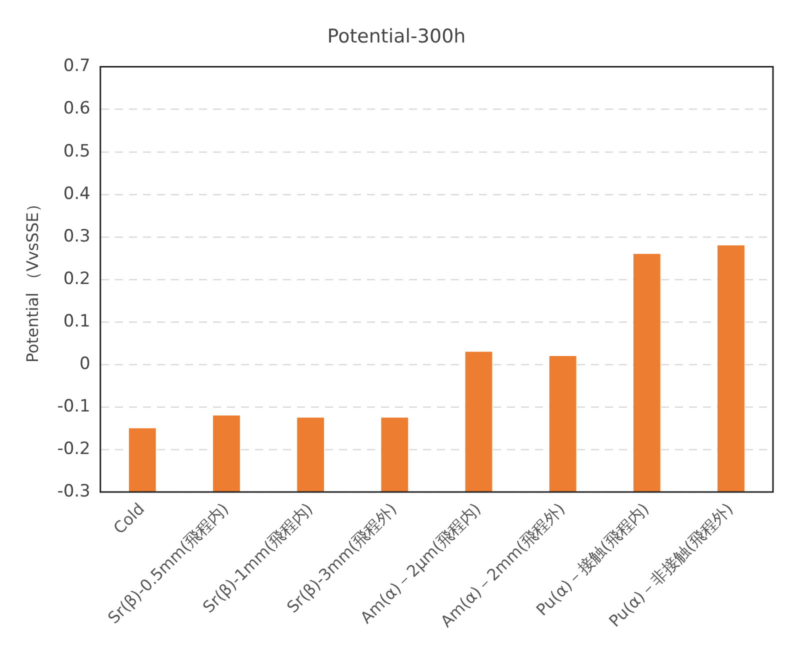  What do you see at coordinates (32, 279) in the screenshot?
I see `y-axis-title: Potential （VvsSSE）` at bounding box center [32, 279].